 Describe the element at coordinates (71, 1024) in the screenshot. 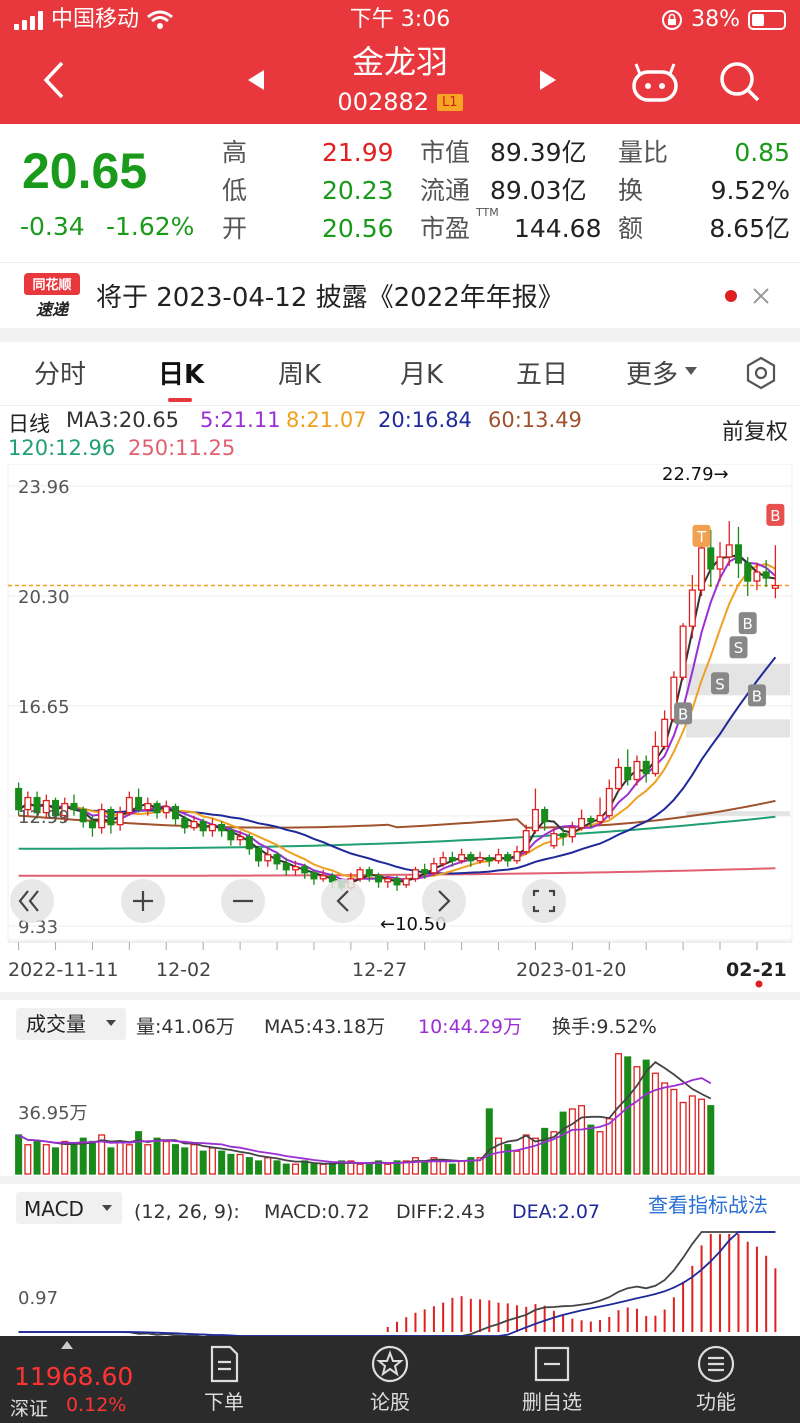

I see `volume-selector` at that location.